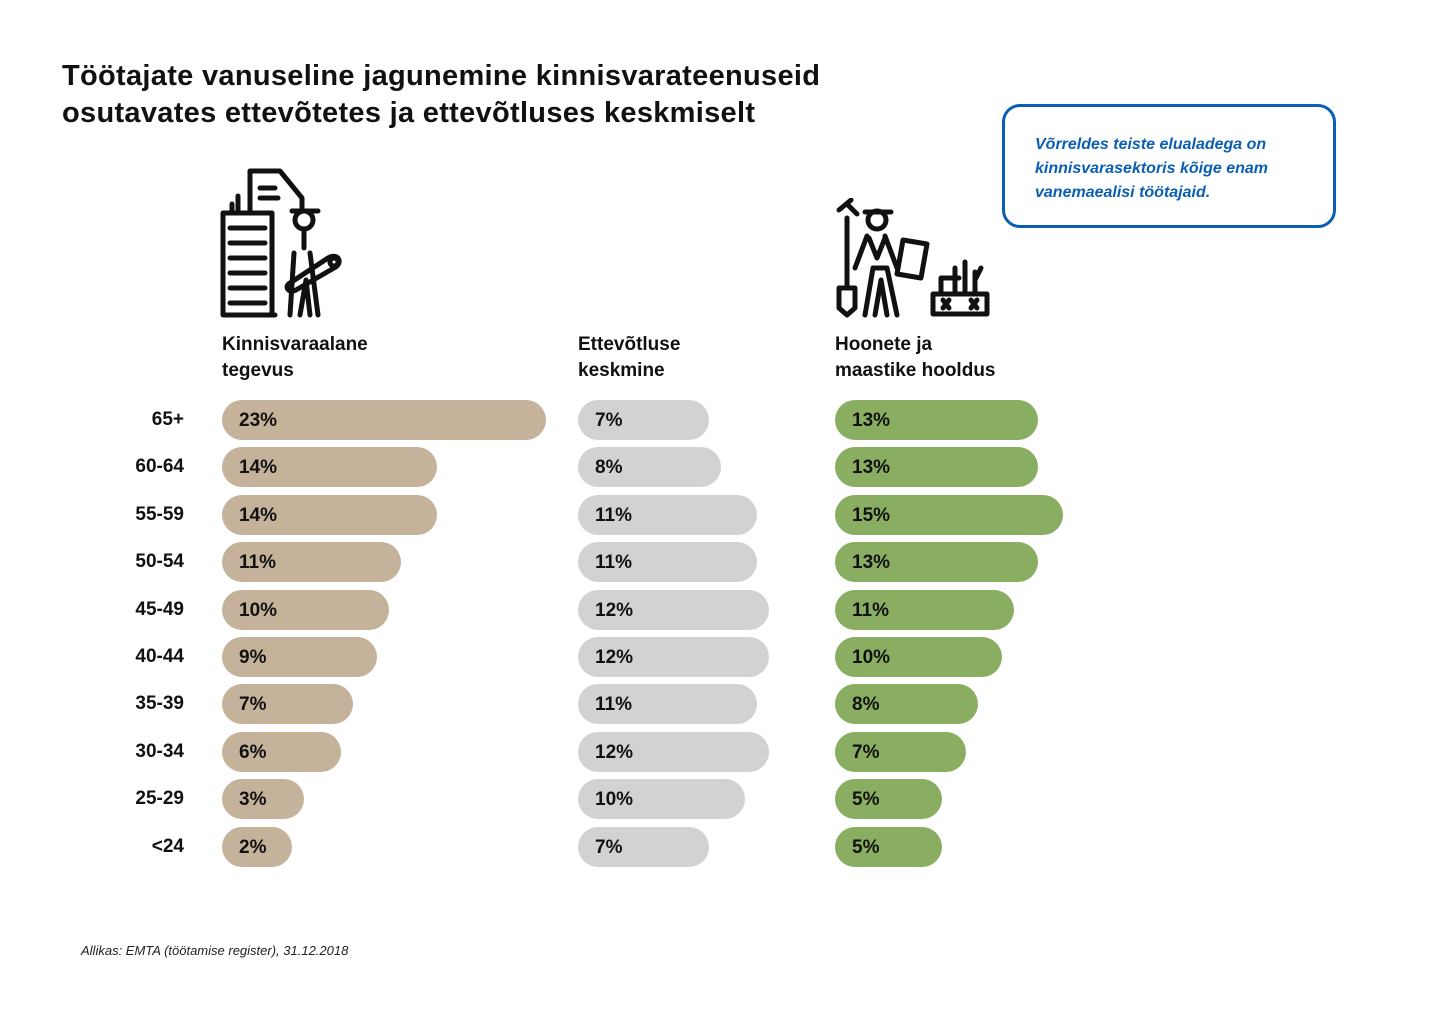 Image resolution: width=1440 pixels, height=1018 pixels. What do you see at coordinates (1123, 192) in the screenshot?
I see `annotation-line: vanemaealisi töötajaid.` at bounding box center [1123, 192].